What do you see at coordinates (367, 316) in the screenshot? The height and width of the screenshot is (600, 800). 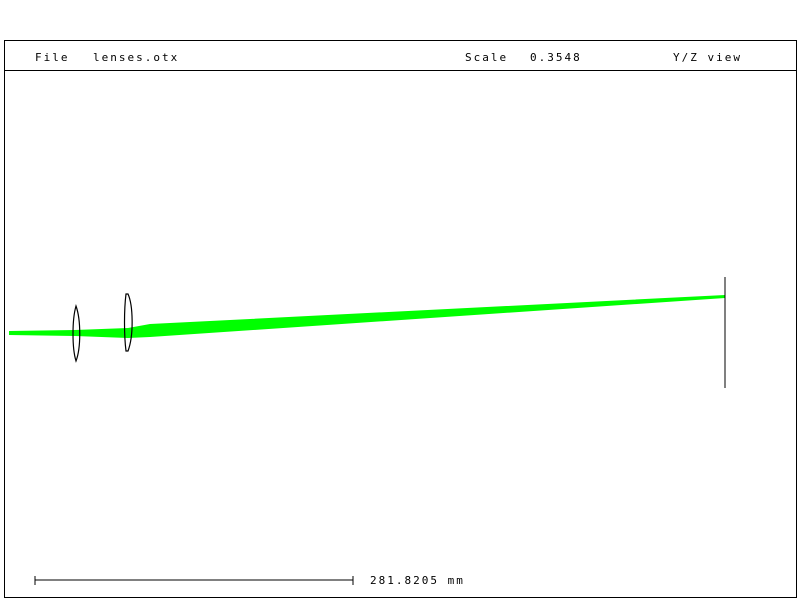 I see `ray-bundle` at bounding box center [367, 316].